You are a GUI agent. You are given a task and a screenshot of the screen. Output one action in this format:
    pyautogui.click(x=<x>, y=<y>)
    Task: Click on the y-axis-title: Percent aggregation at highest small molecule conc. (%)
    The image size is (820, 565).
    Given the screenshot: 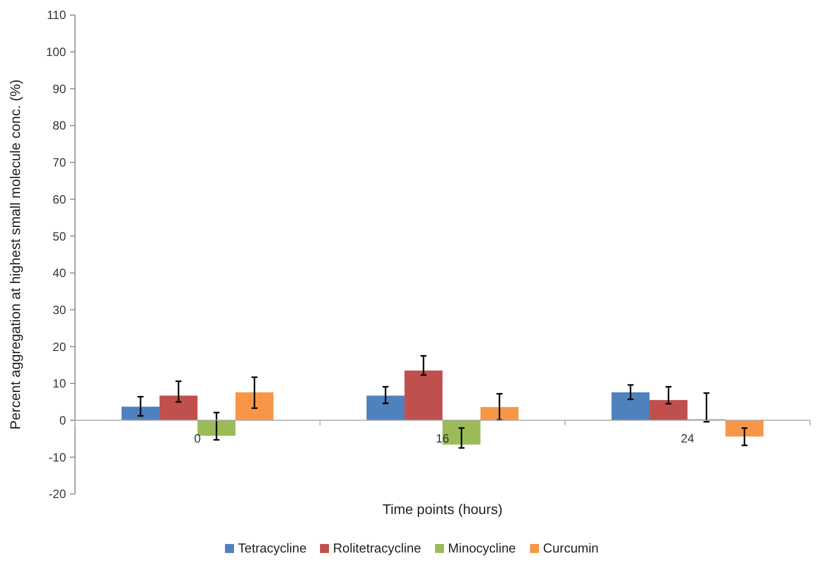 What is the action you would take?
    pyautogui.click(x=15, y=254)
    